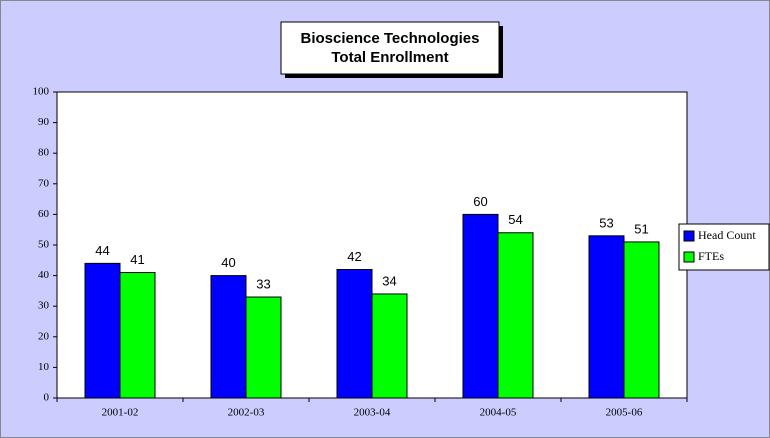 The width and height of the screenshot is (770, 438). What do you see at coordinates (44, 367) in the screenshot?
I see `y-tick-label: 10` at bounding box center [44, 367].